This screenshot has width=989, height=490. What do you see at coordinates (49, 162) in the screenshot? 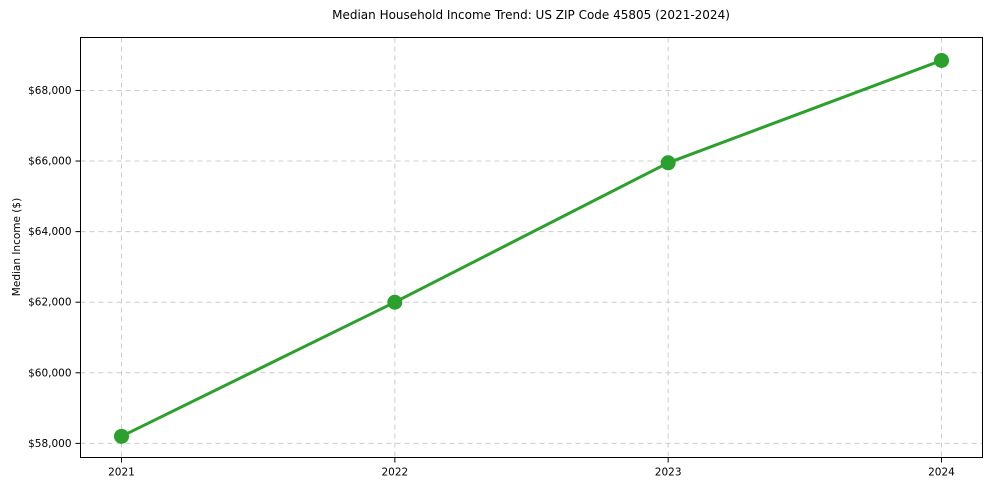
I see `y-tick-label: $66,000` at bounding box center [49, 162].